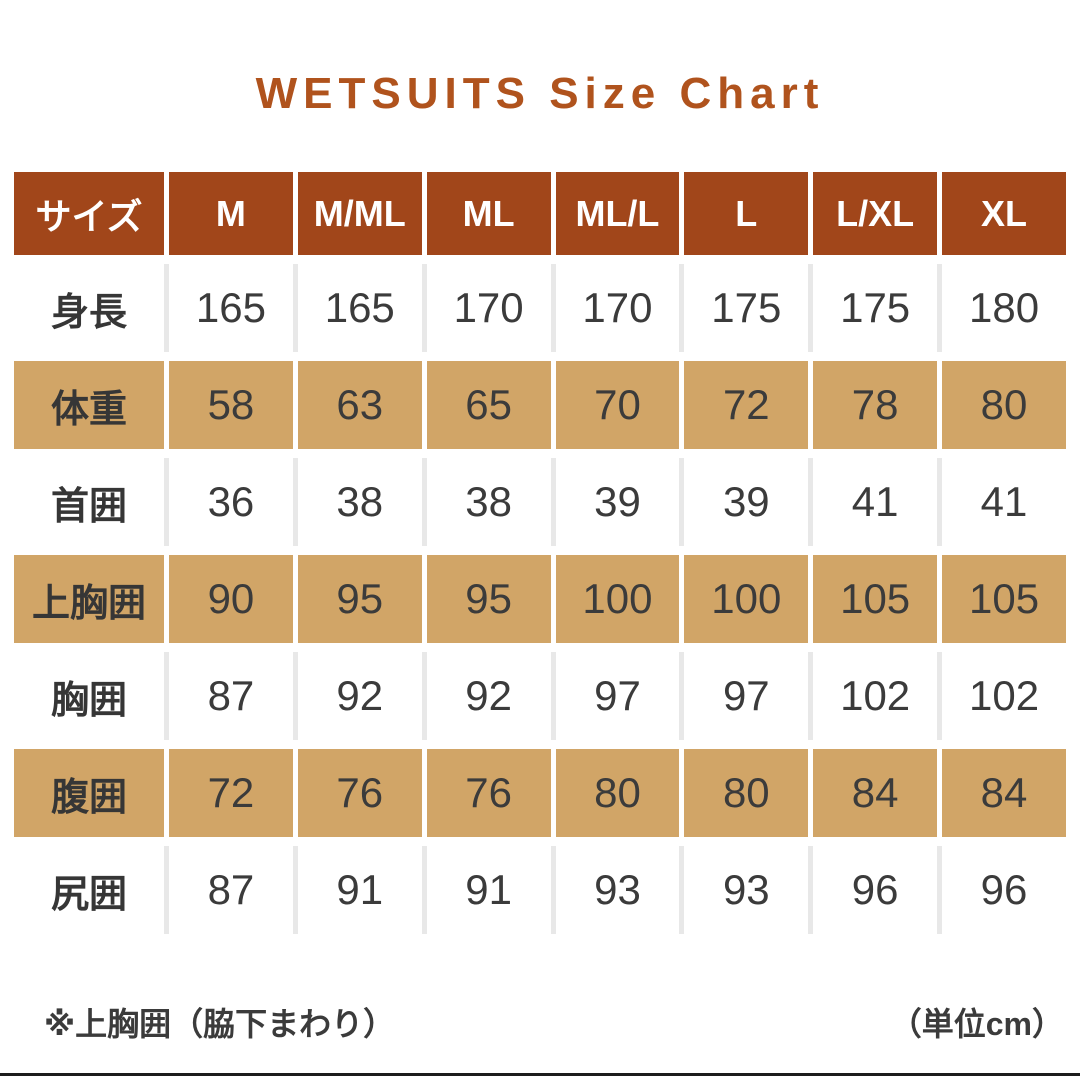 The width and height of the screenshot is (1080, 1078). What do you see at coordinates (89, 793) in the screenshot?
I see `row-label-cell: 腹囲` at bounding box center [89, 793].